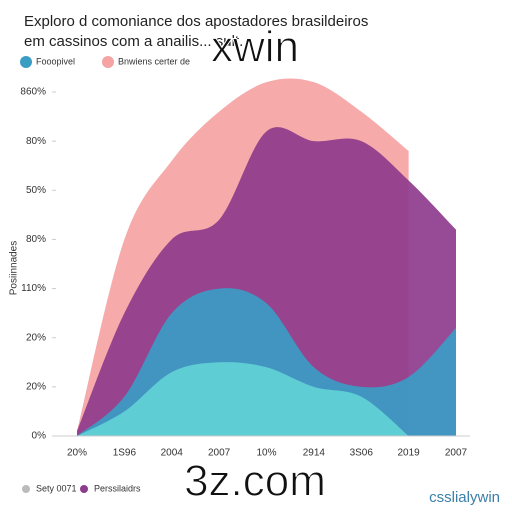 Image resolution: width=512 pixels, height=512 pixels. I want to click on legend-label: Bnwiens certer de, so click(154, 61).